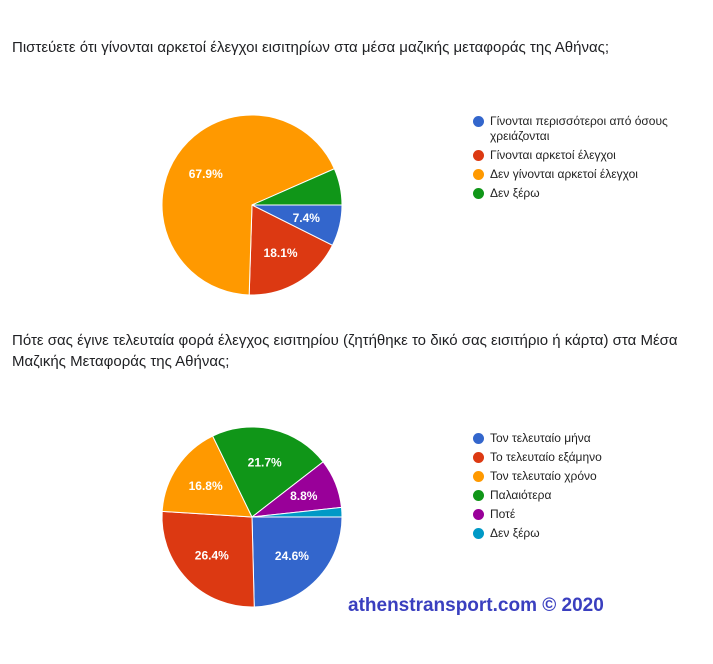  I want to click on legend-label: Παλαιότερα, so click(521, 495).